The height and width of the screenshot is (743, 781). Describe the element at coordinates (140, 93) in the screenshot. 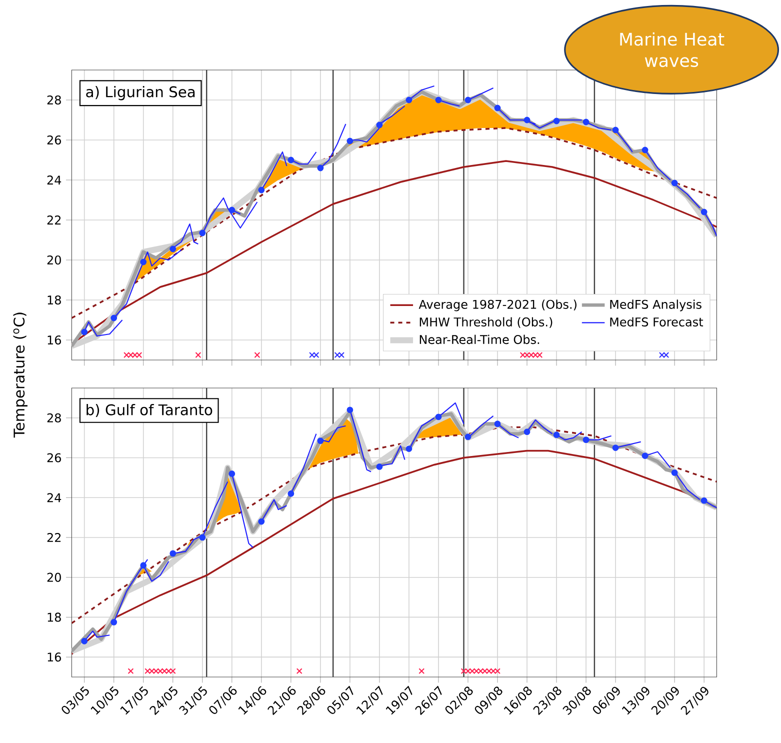

I see `text: a) Ligurian Sea` at that location.